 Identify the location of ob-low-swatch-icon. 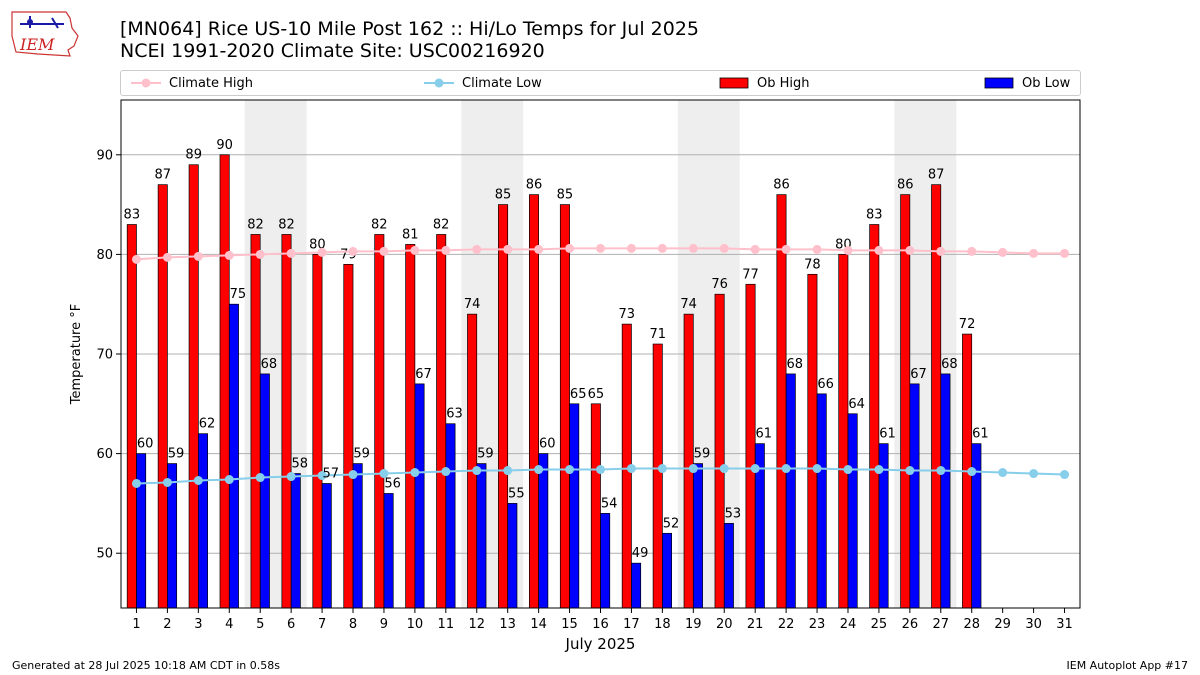
(999, 83).